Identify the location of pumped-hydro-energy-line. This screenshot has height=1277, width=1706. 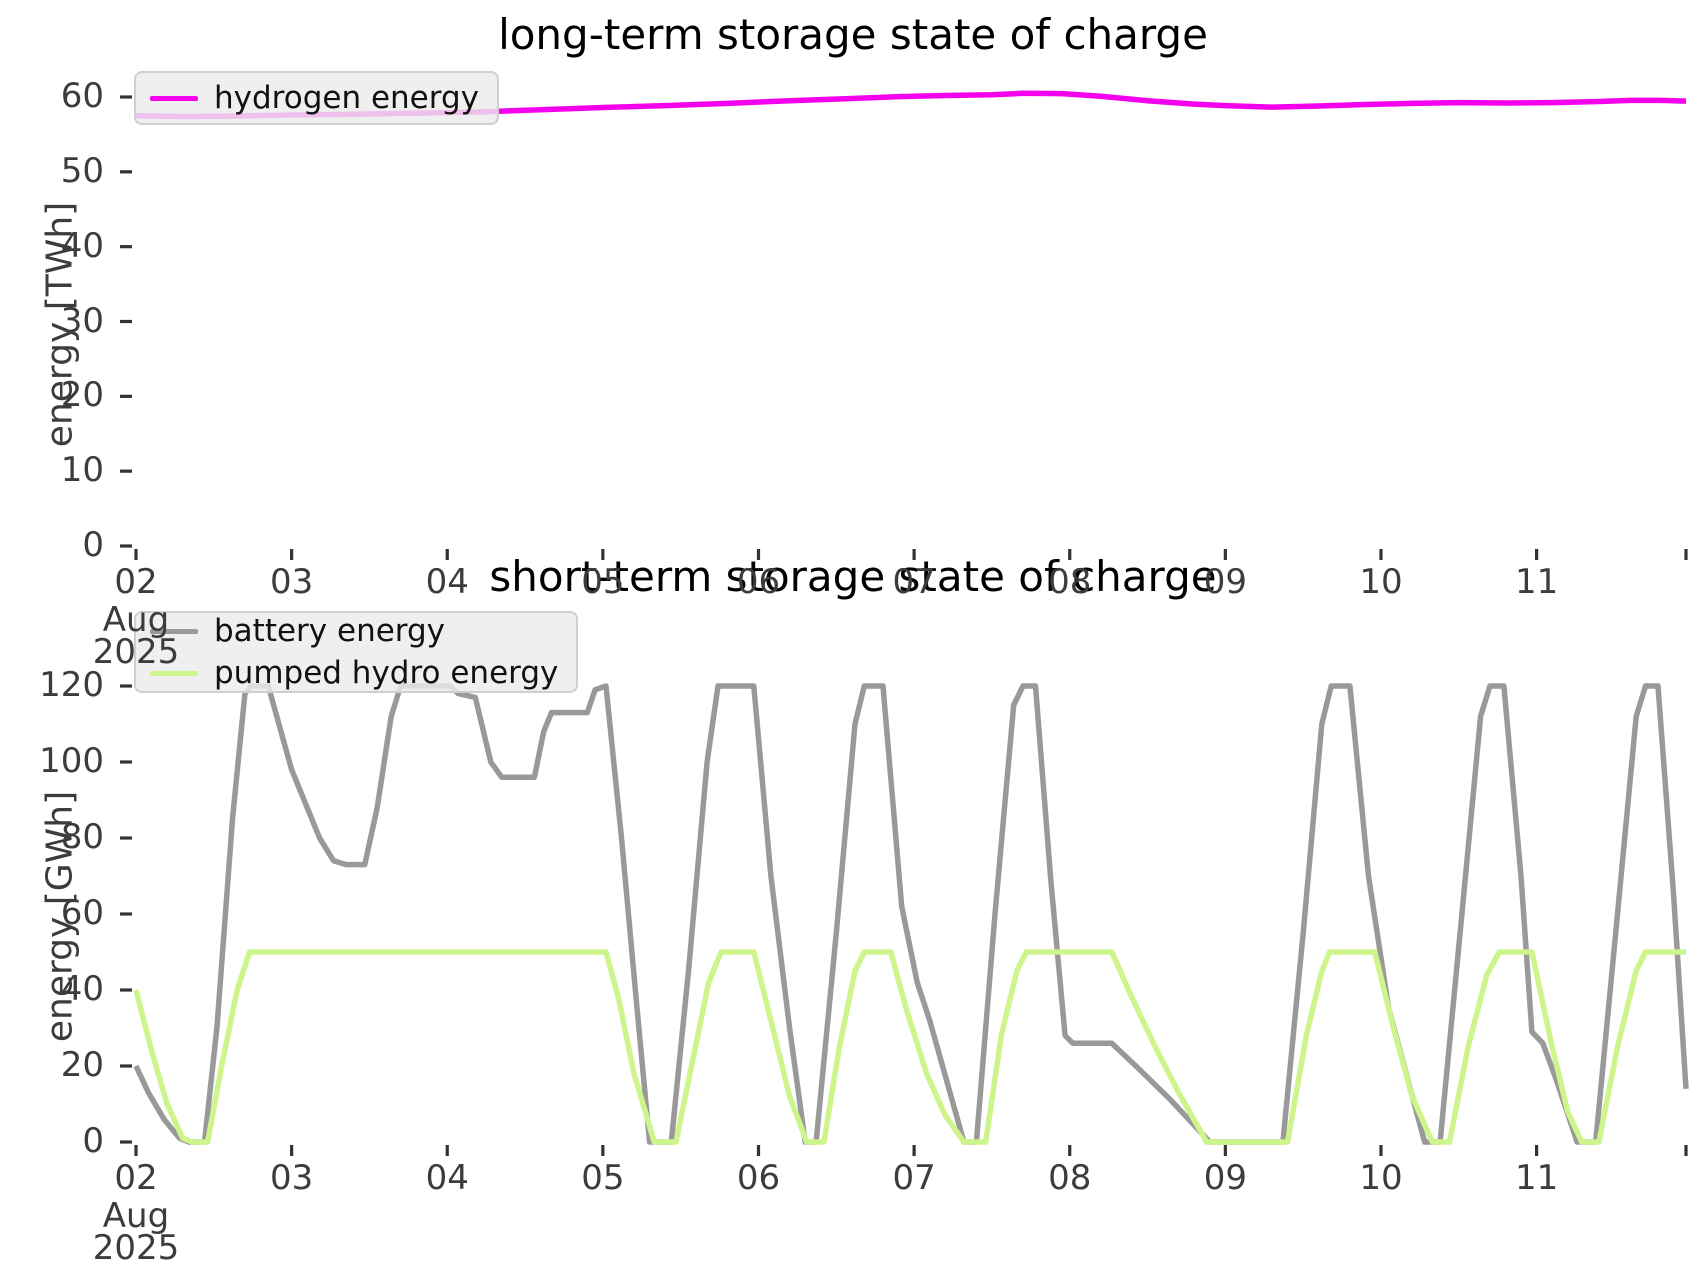
(909, 1047).